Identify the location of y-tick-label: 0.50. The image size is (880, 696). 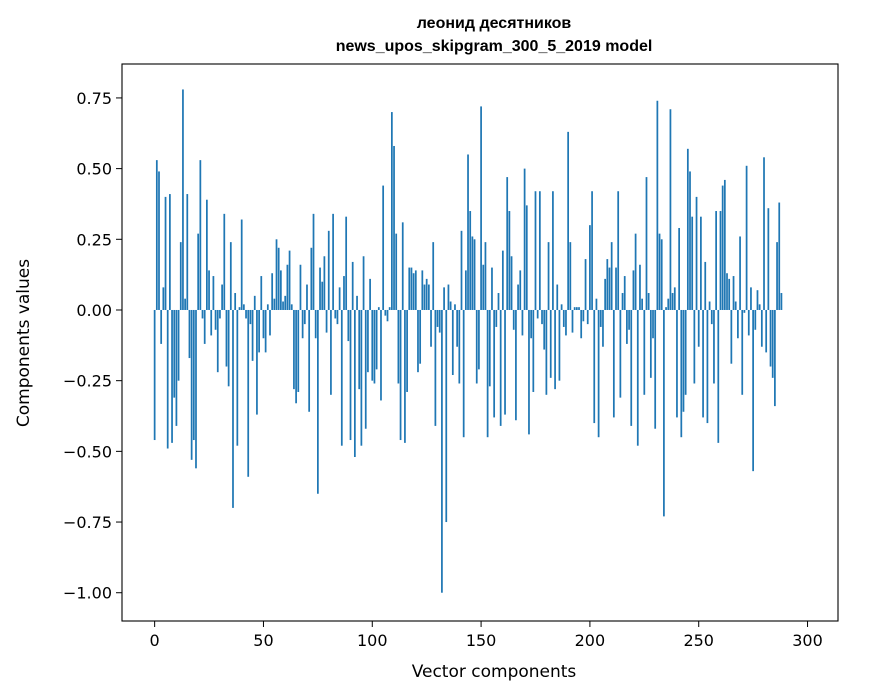
(94, 169).